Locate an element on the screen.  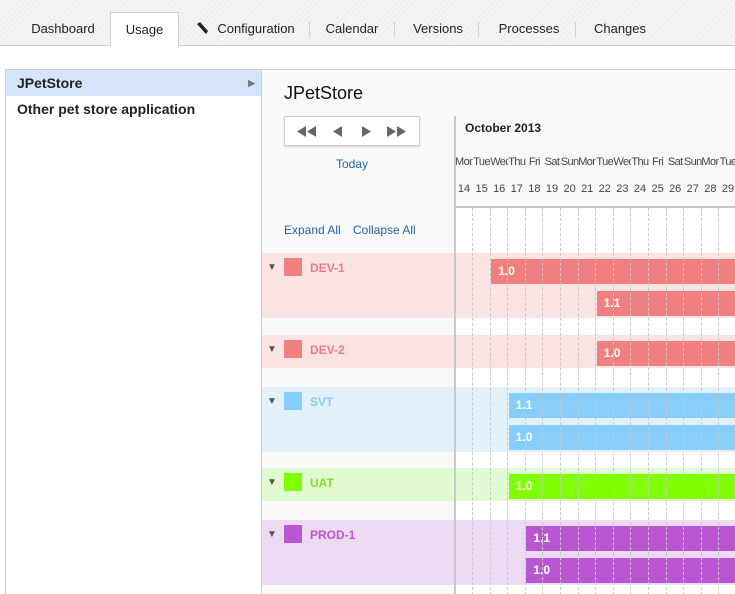
tab-changes: Changes is located at coordinates (620, 29).